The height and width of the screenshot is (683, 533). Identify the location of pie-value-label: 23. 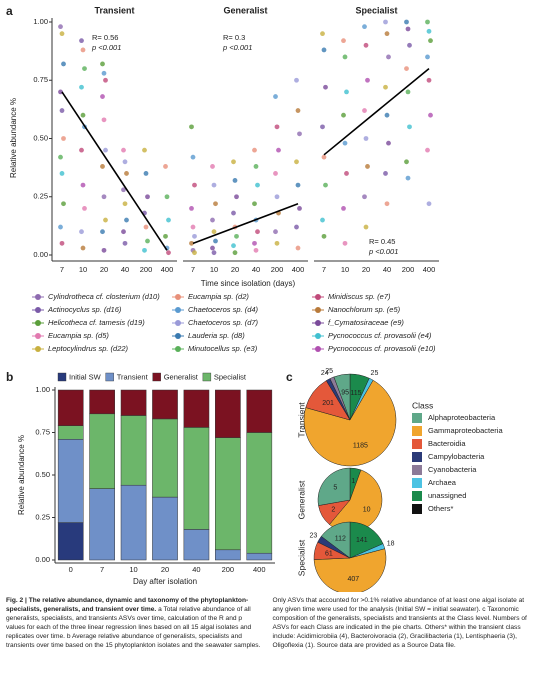
(313, 535).